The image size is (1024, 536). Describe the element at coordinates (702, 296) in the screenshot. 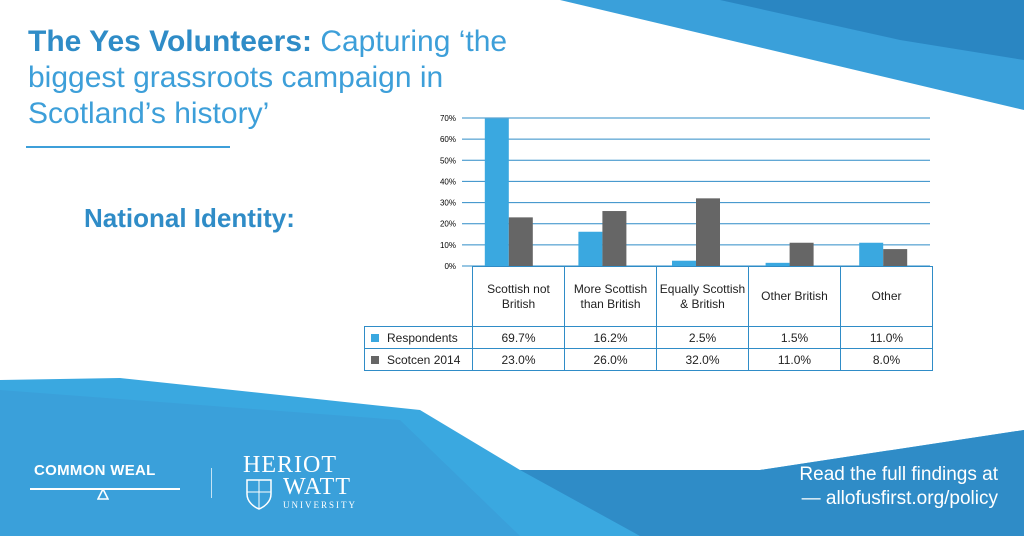

I see `table-header-cell: Equally Scottish & British` at that location.